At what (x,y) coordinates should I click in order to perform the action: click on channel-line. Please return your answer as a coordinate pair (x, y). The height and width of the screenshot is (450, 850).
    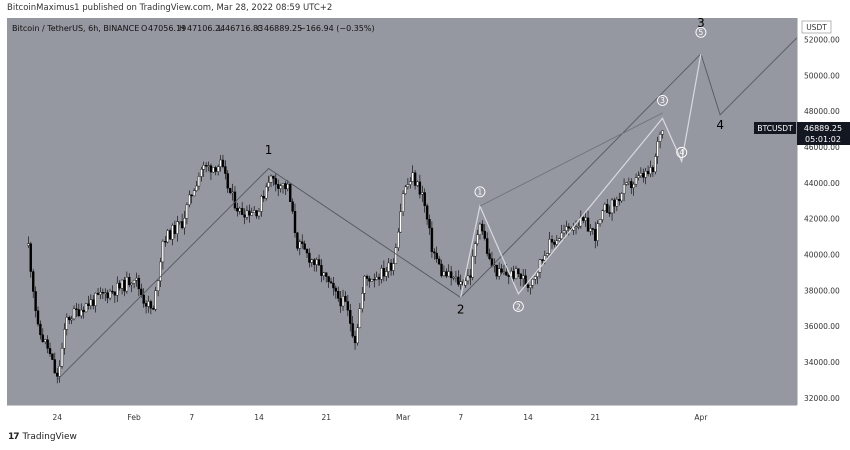
    Looking at the image, I should click on (571, 159).